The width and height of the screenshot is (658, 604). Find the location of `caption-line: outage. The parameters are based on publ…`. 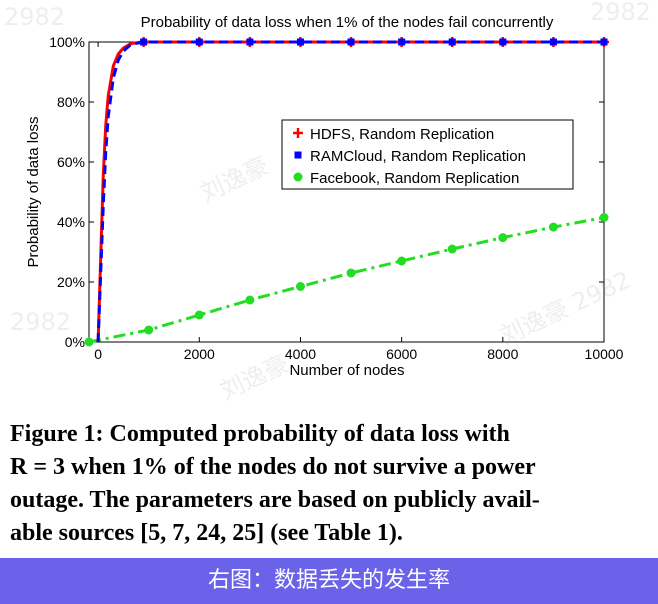

caption-line: outage. The parameters are based on publ… is located at coordinates (275, 500).